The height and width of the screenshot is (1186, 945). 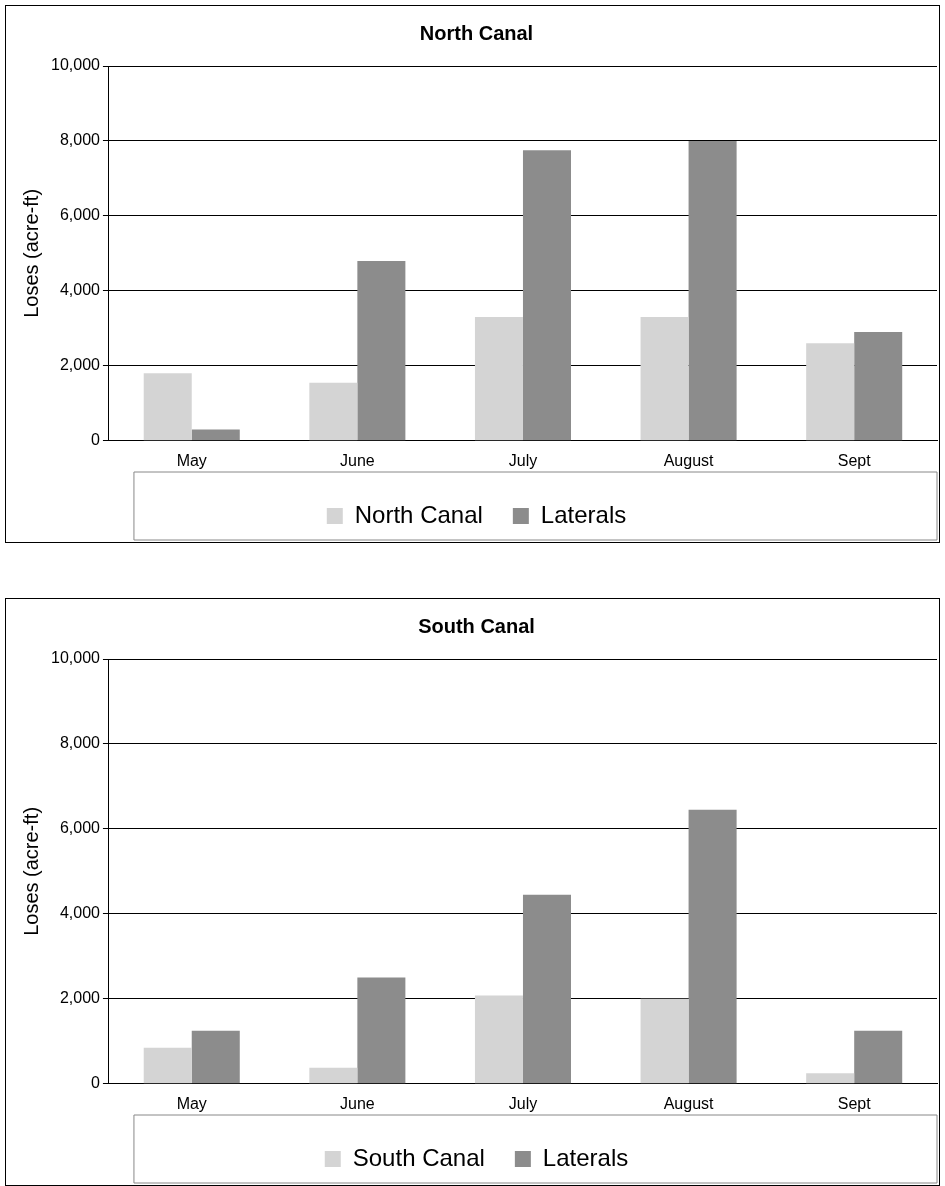 I want to click on legend-label: North Canal, so click(x=418, y=514).